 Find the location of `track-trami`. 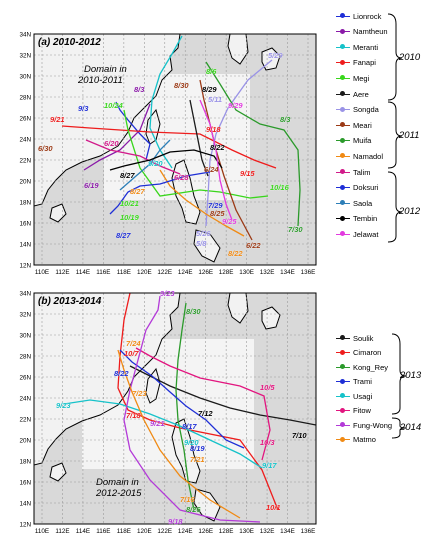

track-trami is located at coordinates (182, 399).